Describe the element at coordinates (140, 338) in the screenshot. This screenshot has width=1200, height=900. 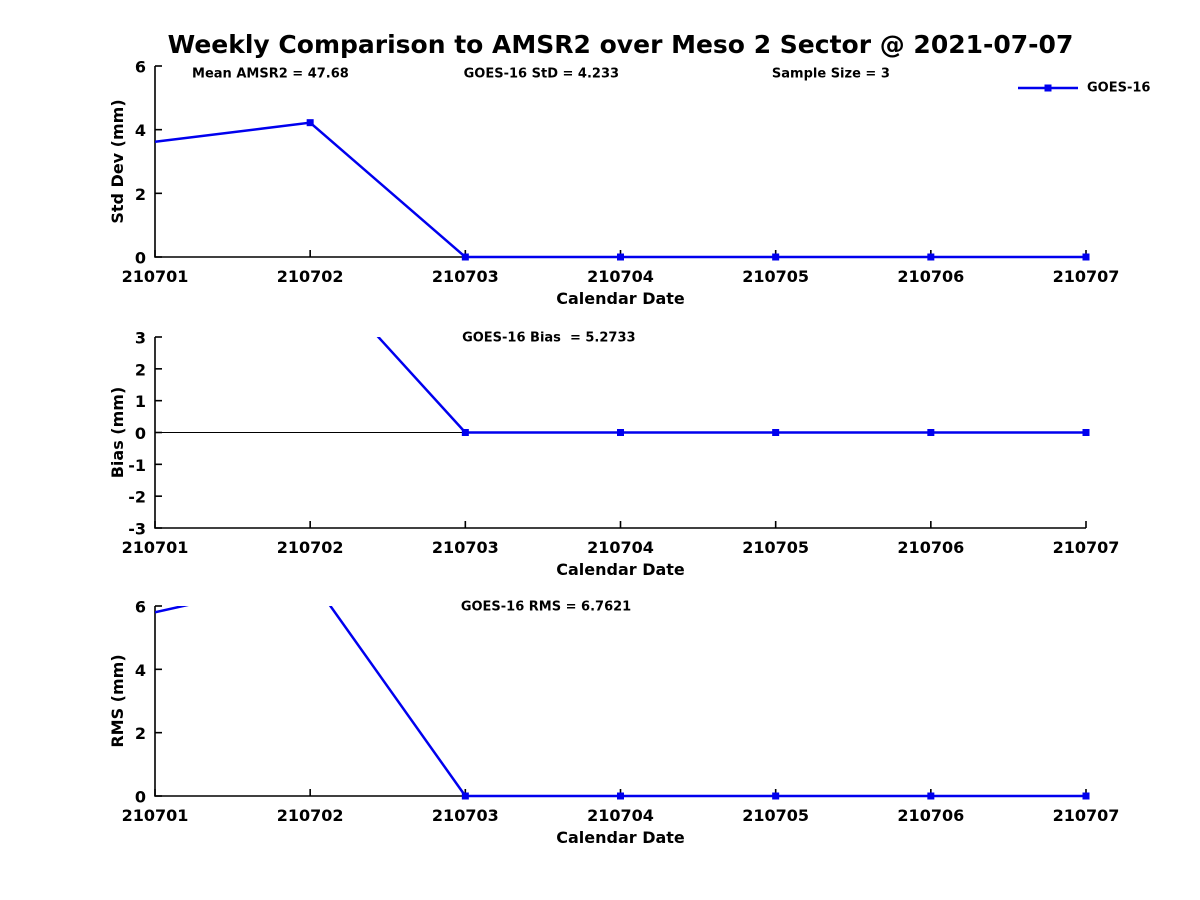
I see `y-tick-label: 3` at that location.